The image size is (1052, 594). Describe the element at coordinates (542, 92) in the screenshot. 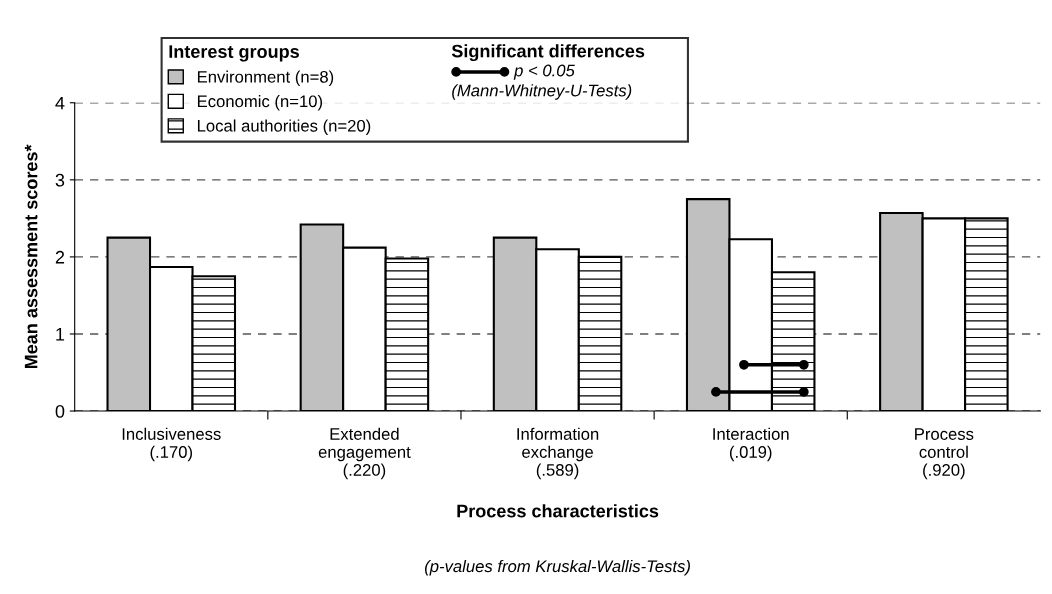

I see `text: (Mann-Whitney-U-Tests)` at that location.